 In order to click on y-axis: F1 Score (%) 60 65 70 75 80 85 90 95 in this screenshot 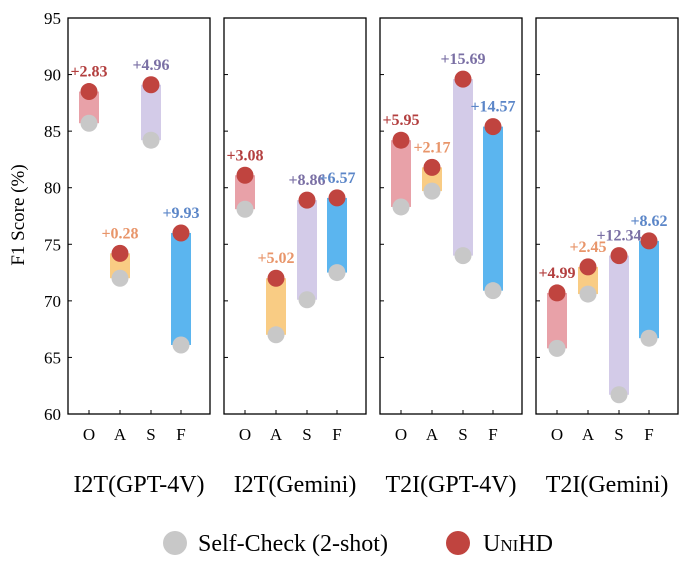, I will do `click(34, 216)`.